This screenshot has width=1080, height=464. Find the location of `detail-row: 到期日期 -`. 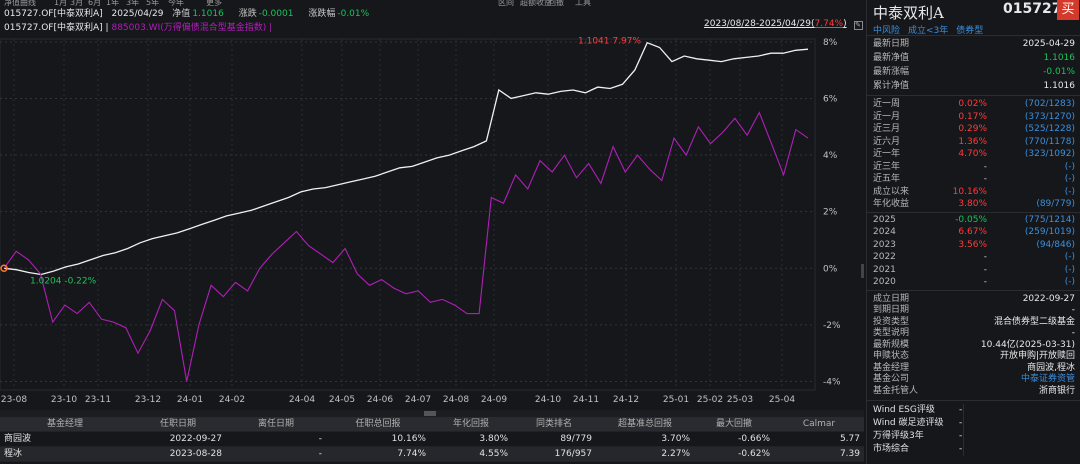

detail-row: 到期日期 - is located at coordinates (974, 310).